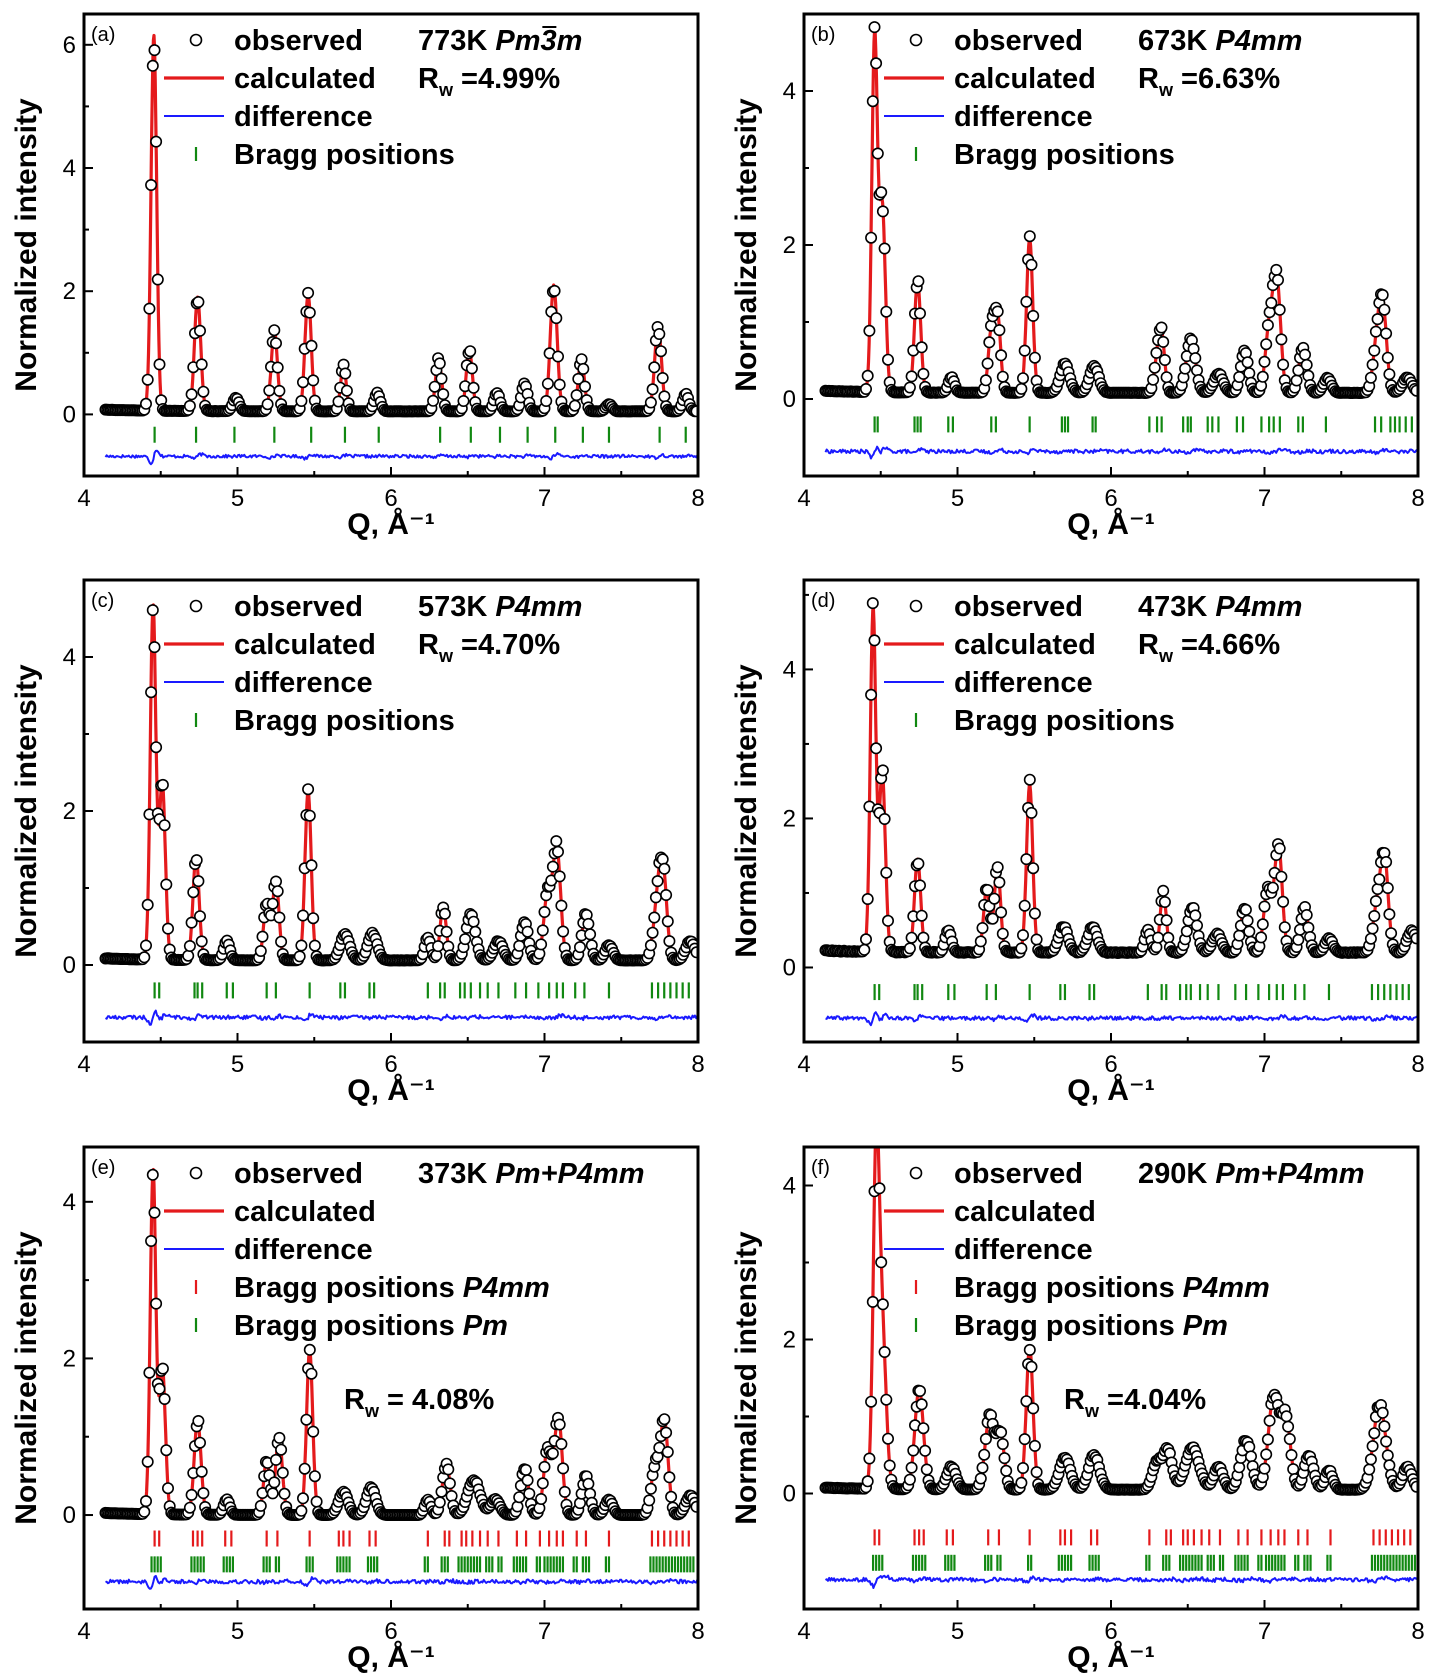 This screenshot has height=1677, width=1432. Describe the element at coordinates (1118, 1368) in the screenshot. I see `plot-area` at that location.